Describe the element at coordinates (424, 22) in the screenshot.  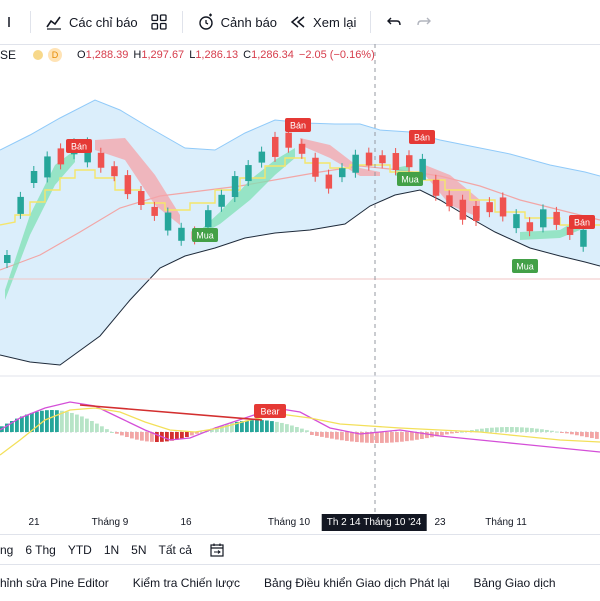
I see `redo-button` at that location.